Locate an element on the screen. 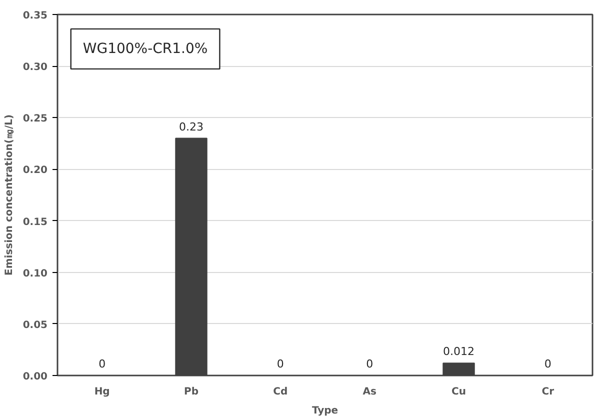 The height and width of the screenshot is (419, 606). y-tick-label: 0.35 is located at coordinates (35, 16).